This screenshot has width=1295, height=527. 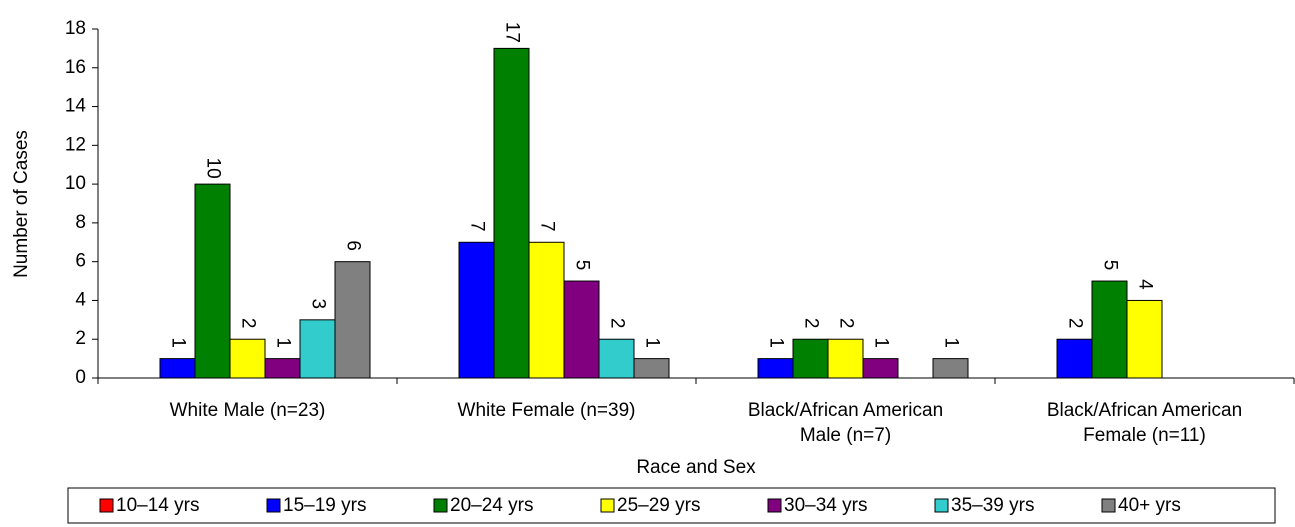 I want to click on x-tick-label: White Male (n=23), so click(x=247, y=410).